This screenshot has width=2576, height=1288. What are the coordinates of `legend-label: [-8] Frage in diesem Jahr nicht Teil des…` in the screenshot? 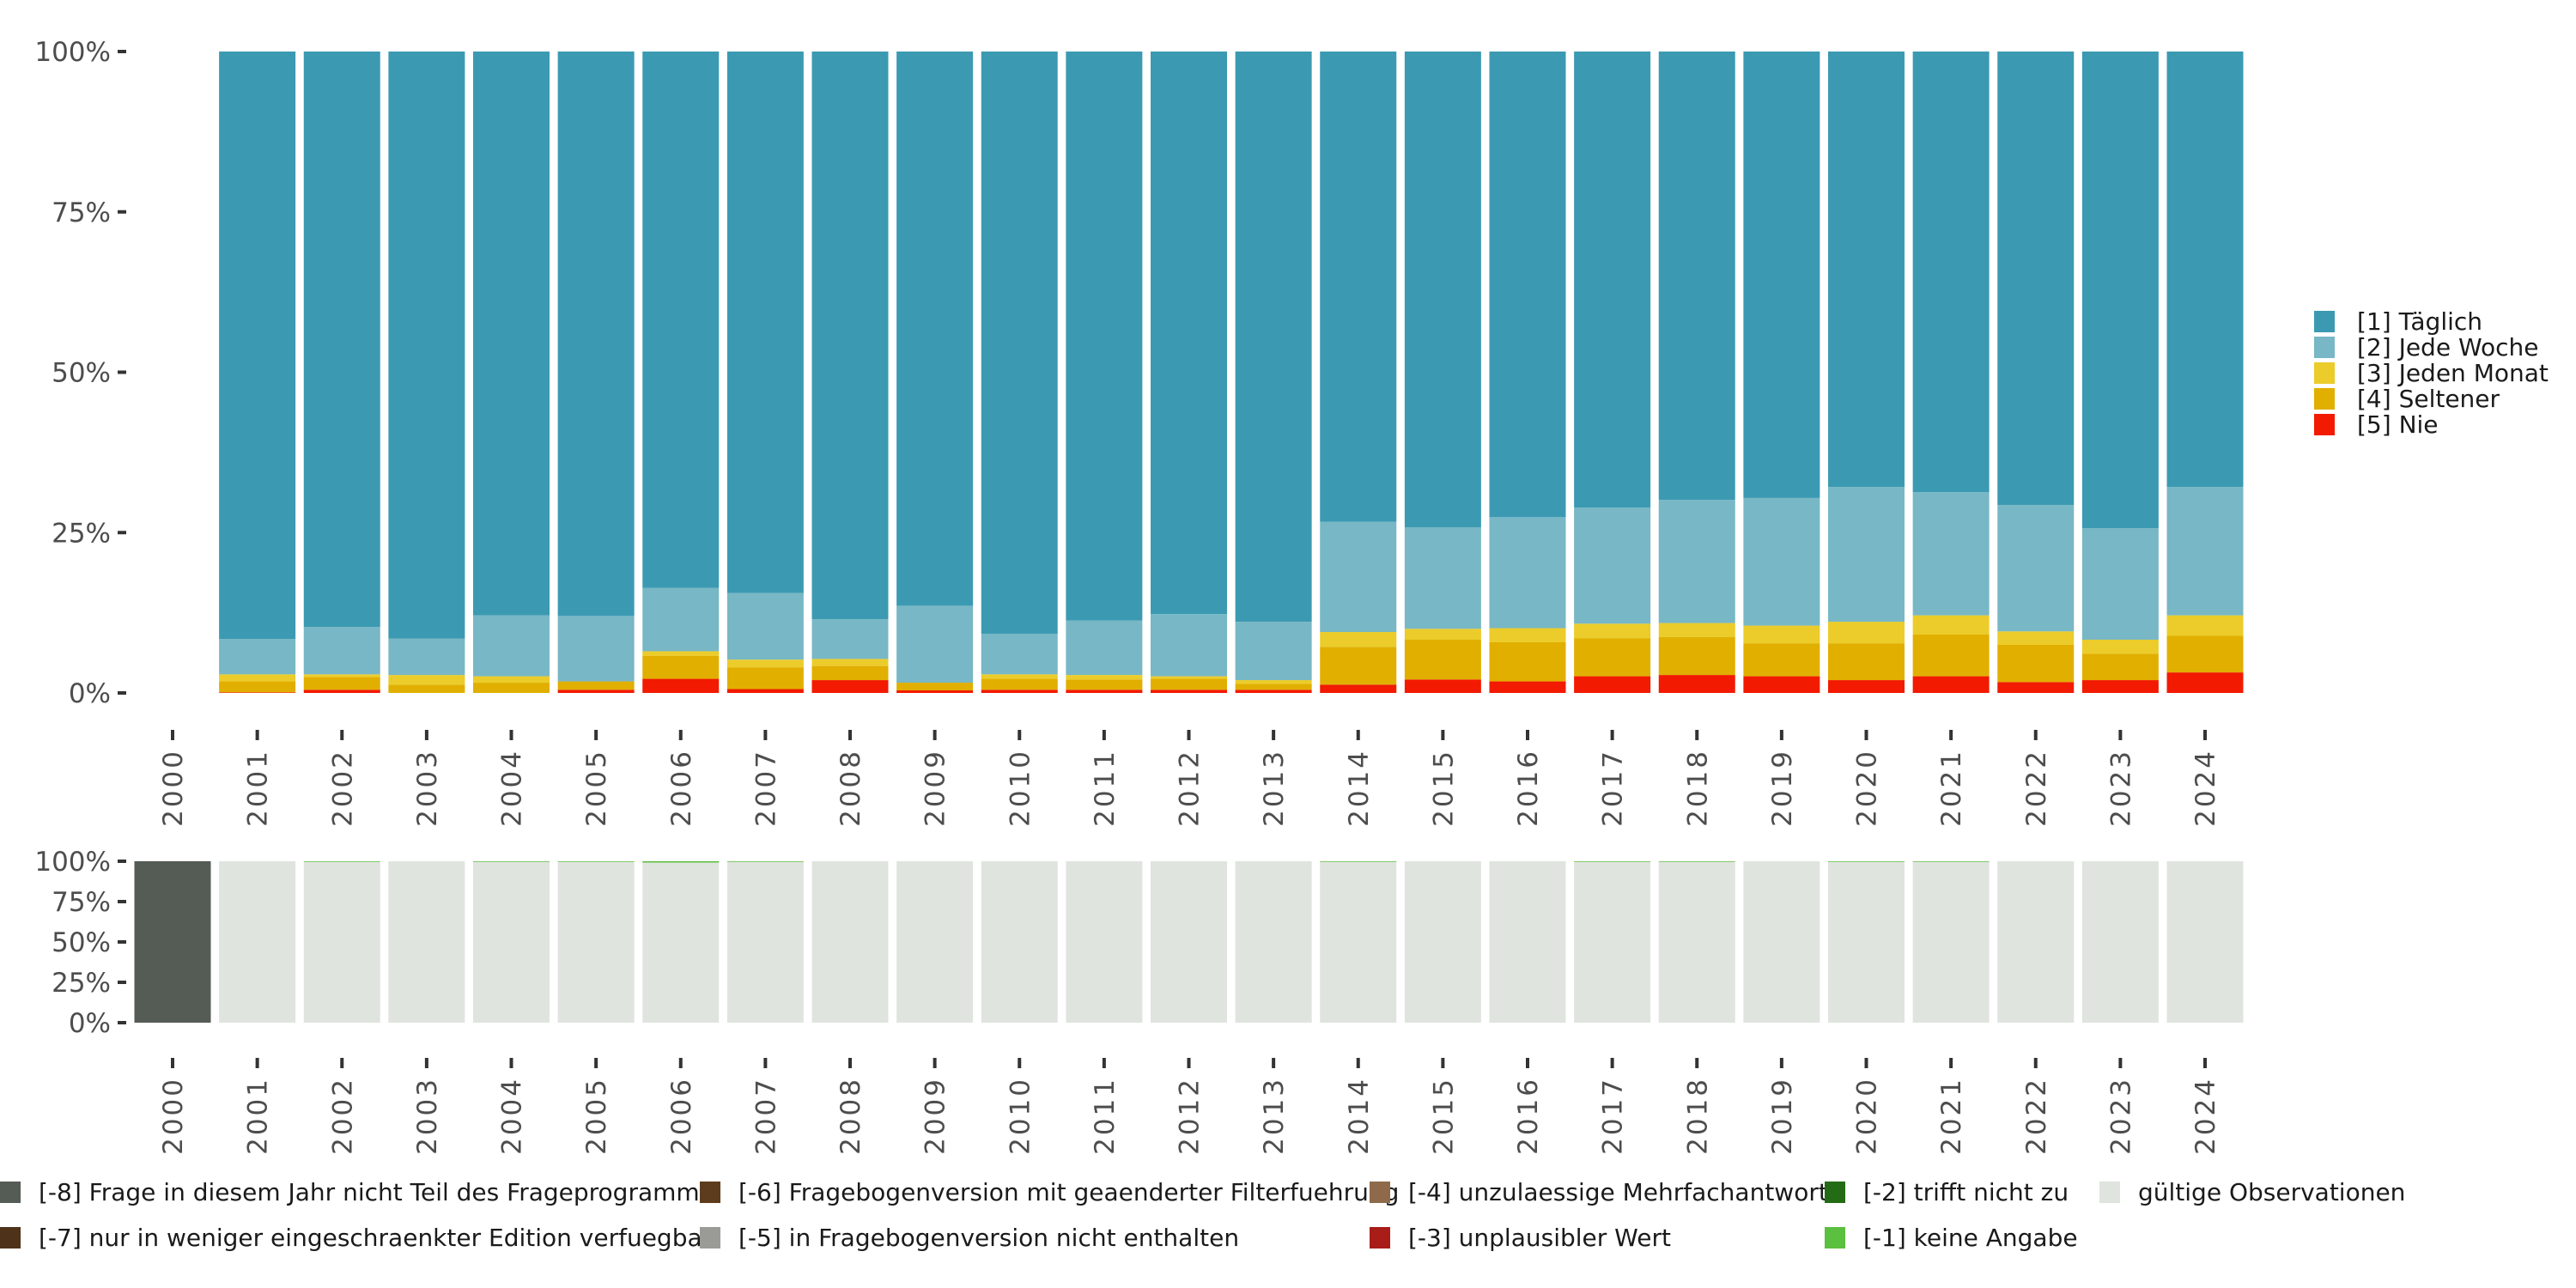 It's located at (376, 1192).